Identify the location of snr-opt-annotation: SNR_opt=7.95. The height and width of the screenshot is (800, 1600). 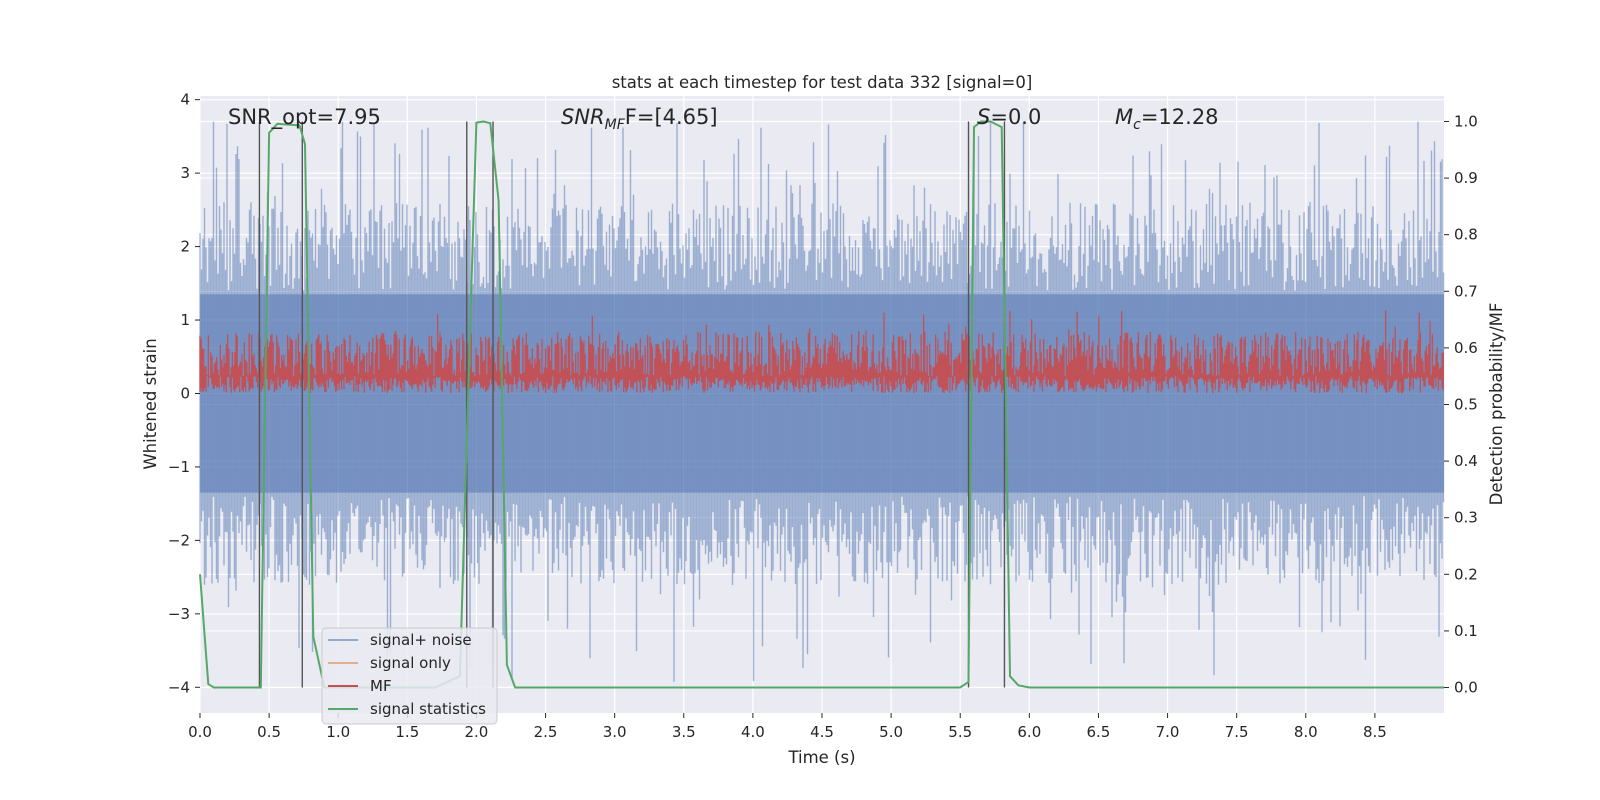
(304, 117).